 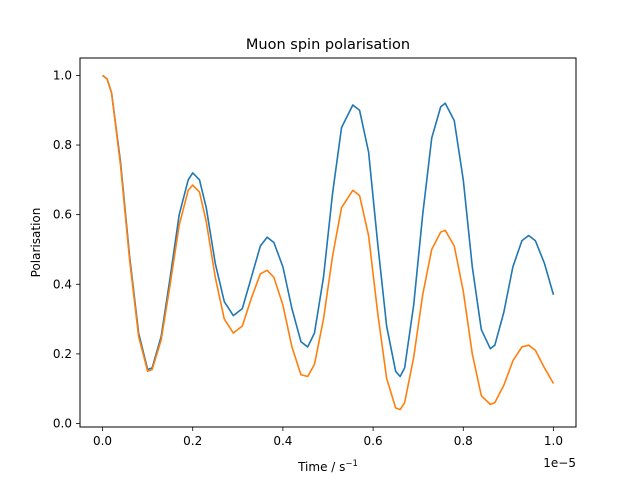 I want to click on chart-title: Muon spin polarisation, so click(x=328, y=45).